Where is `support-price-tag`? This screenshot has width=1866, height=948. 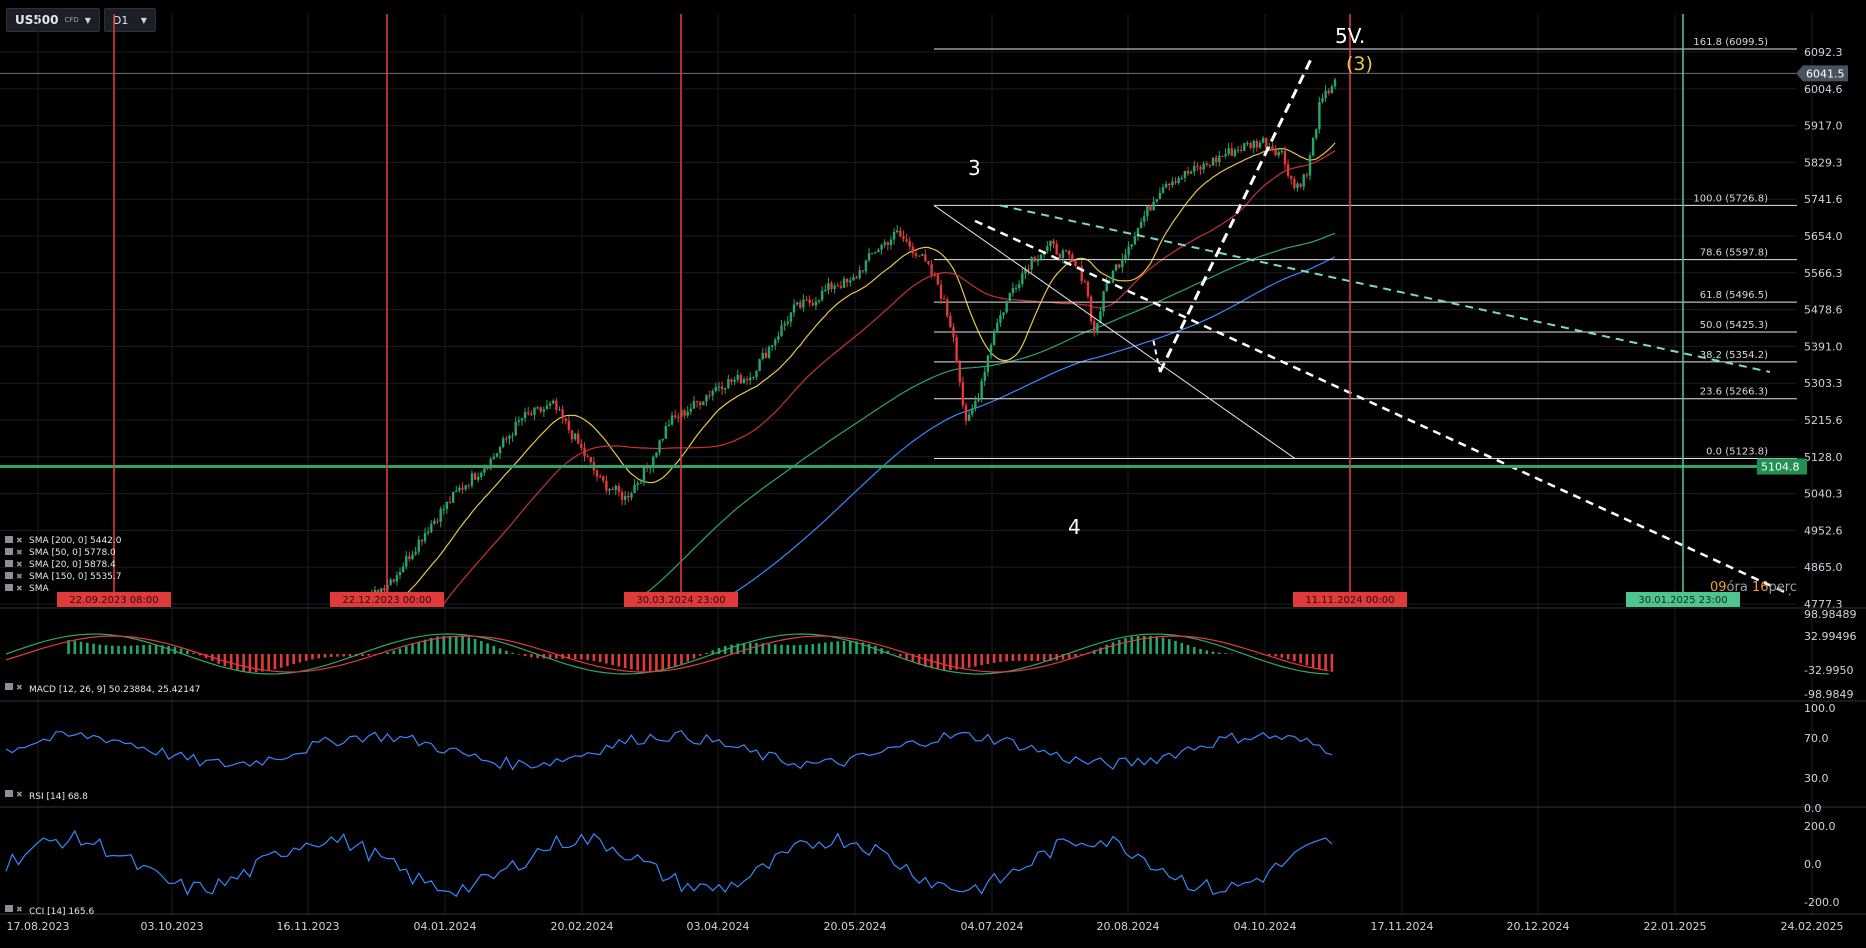 support-price-tag is located at coordinates (1782, 466).